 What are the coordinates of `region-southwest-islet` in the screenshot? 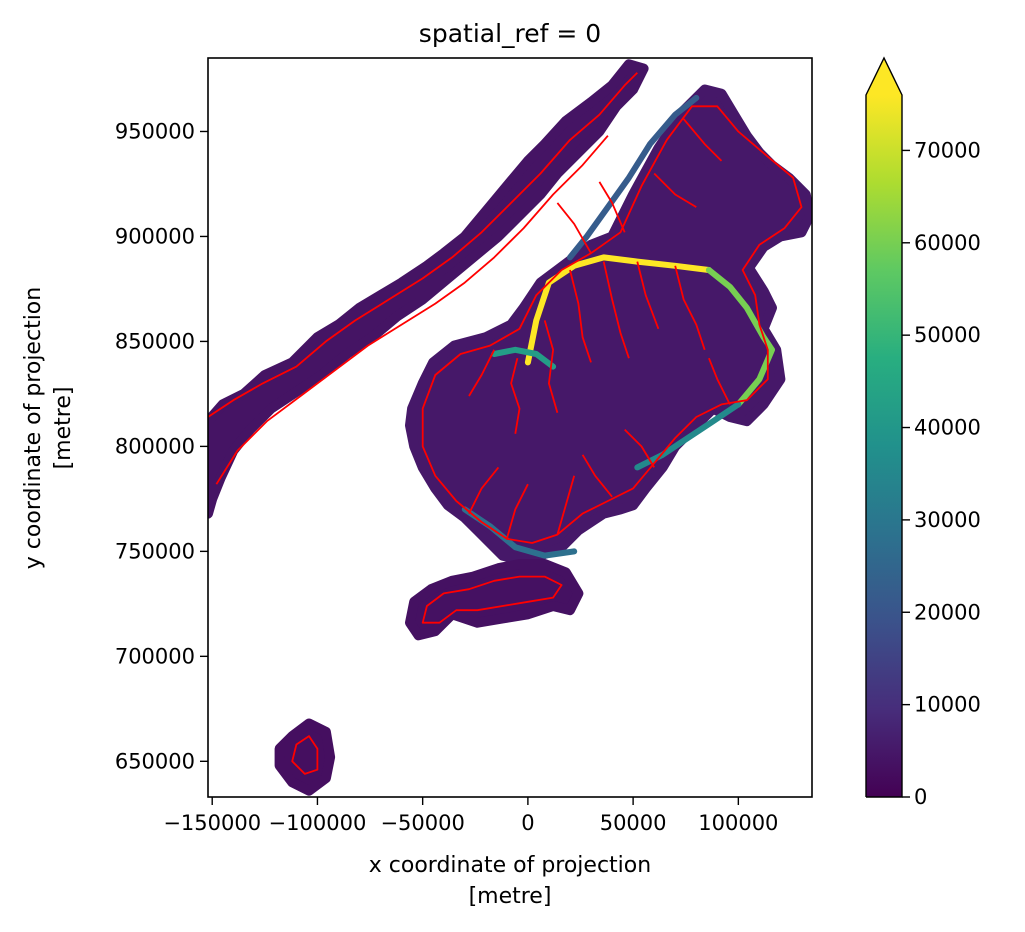 It's located at (305, 757).